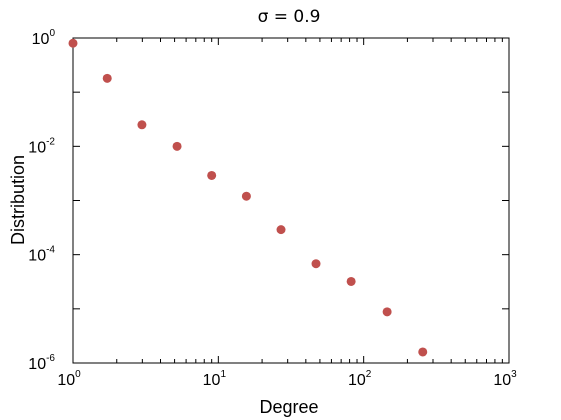 This screenshot has width=561, height=420. I want to click on y-tick-label: 10⁻⁶, so click(41, 363).